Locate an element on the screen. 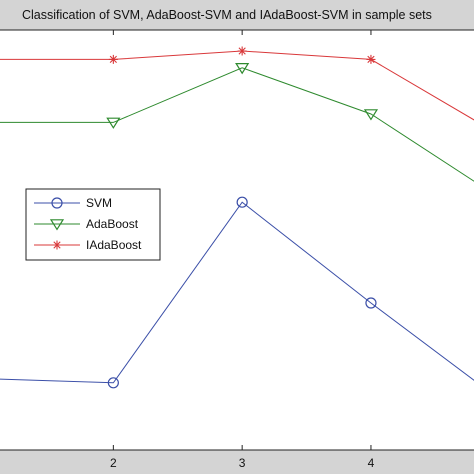  legend-marker-svm is located at coordinates (57, 203).